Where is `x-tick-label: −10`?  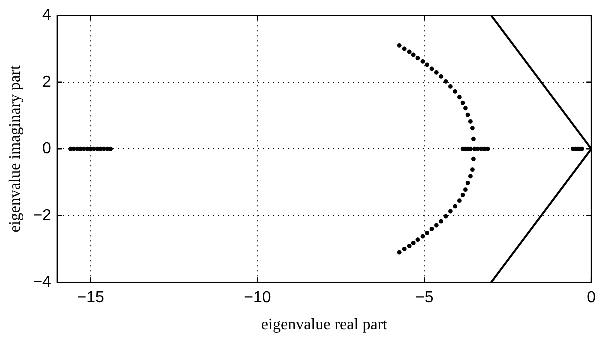
x-tick-label: −10 is located at coordinates (258, 298).